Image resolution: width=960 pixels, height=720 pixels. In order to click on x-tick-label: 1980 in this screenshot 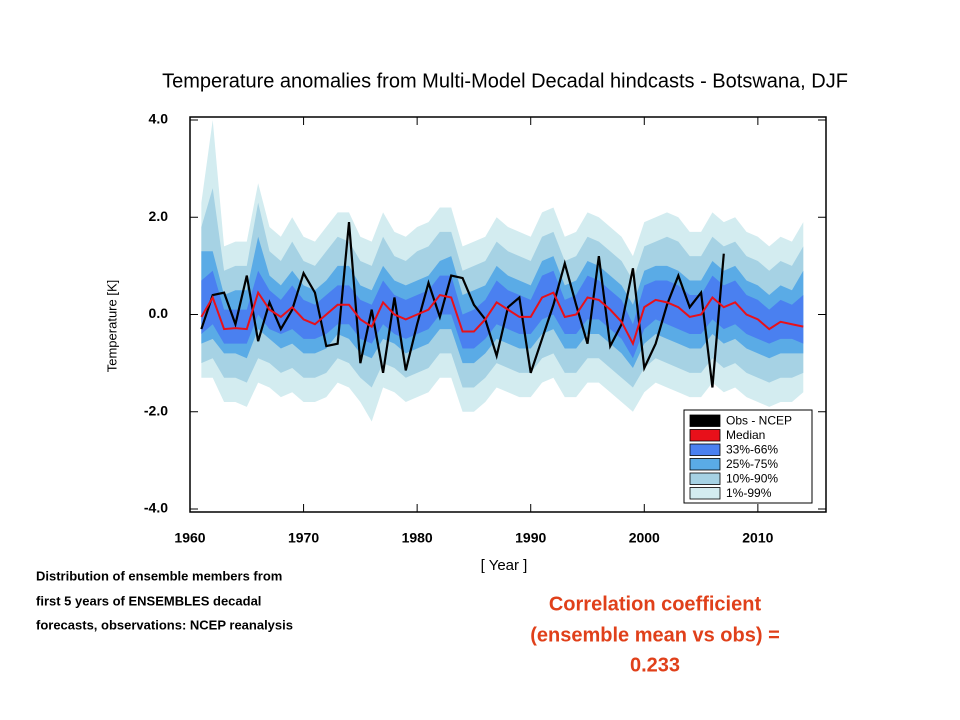, I will do `click(417, 538)`.